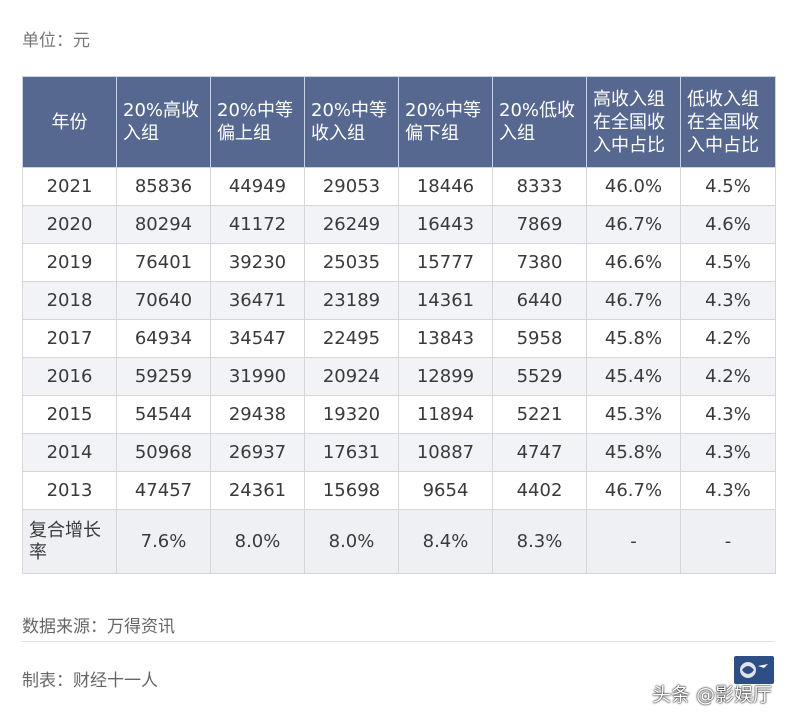 The width and height of the screenshot is (797, 720). I want to click on table-cell: 9654, so click(445, 490).